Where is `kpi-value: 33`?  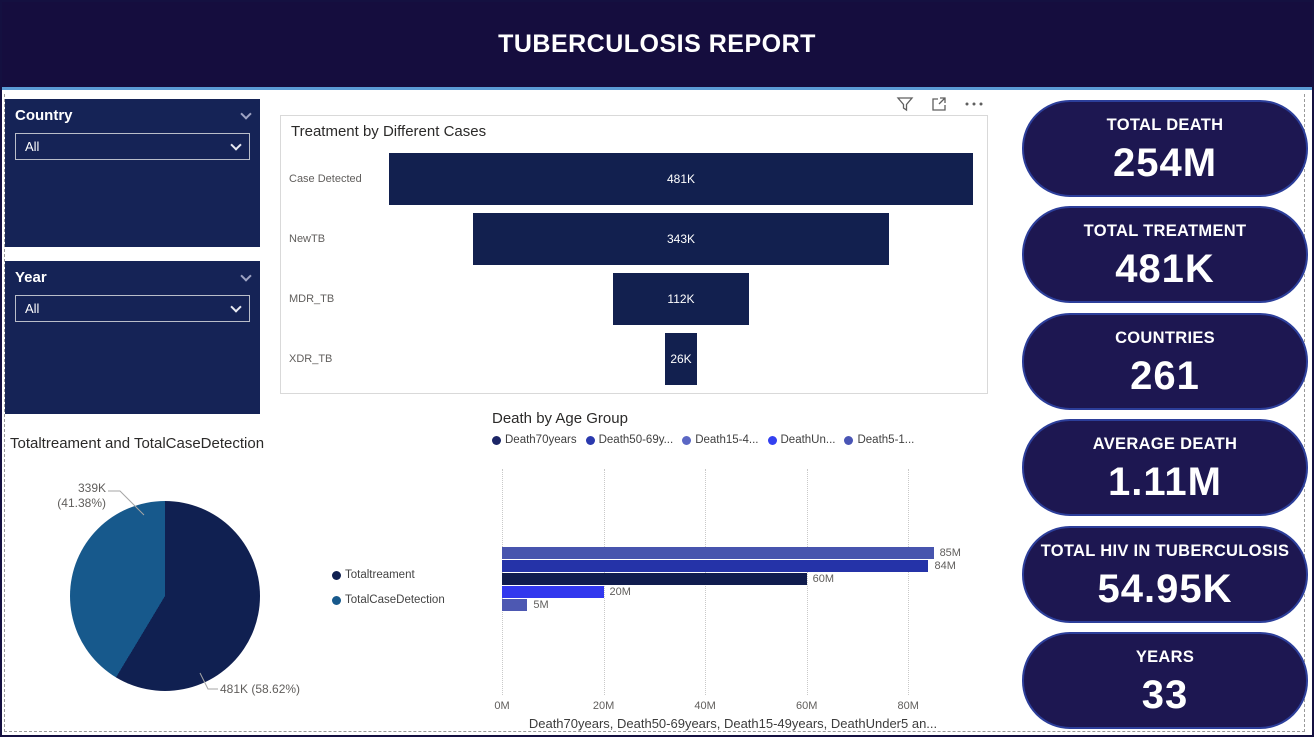 kpi-value: 33 is located at coordinates (1165, 694).